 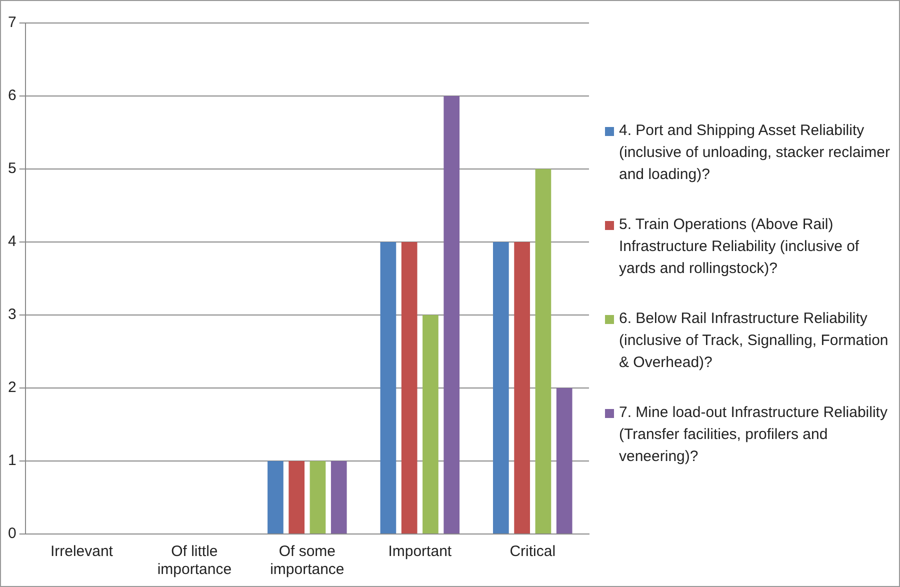 I want to click on x-tick-label: Important, so click(x=420, y=551).